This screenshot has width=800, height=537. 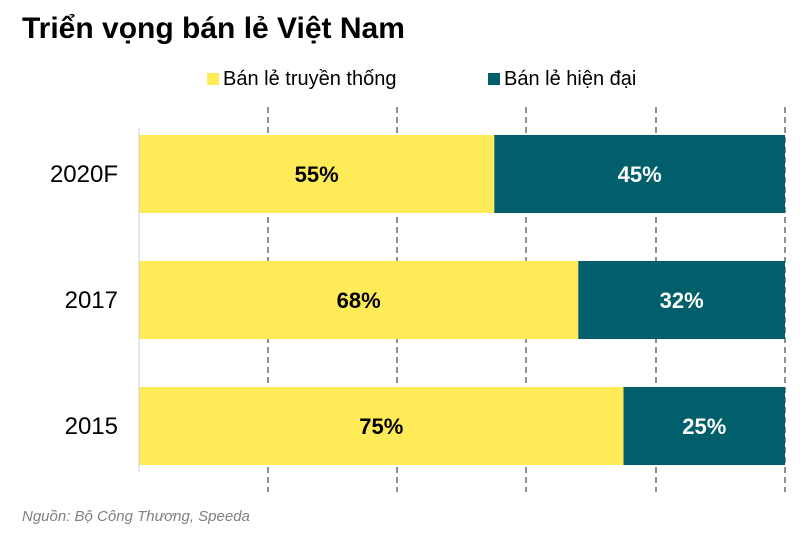 I want to click on category-label: 2015, so click(x=91, y=426).